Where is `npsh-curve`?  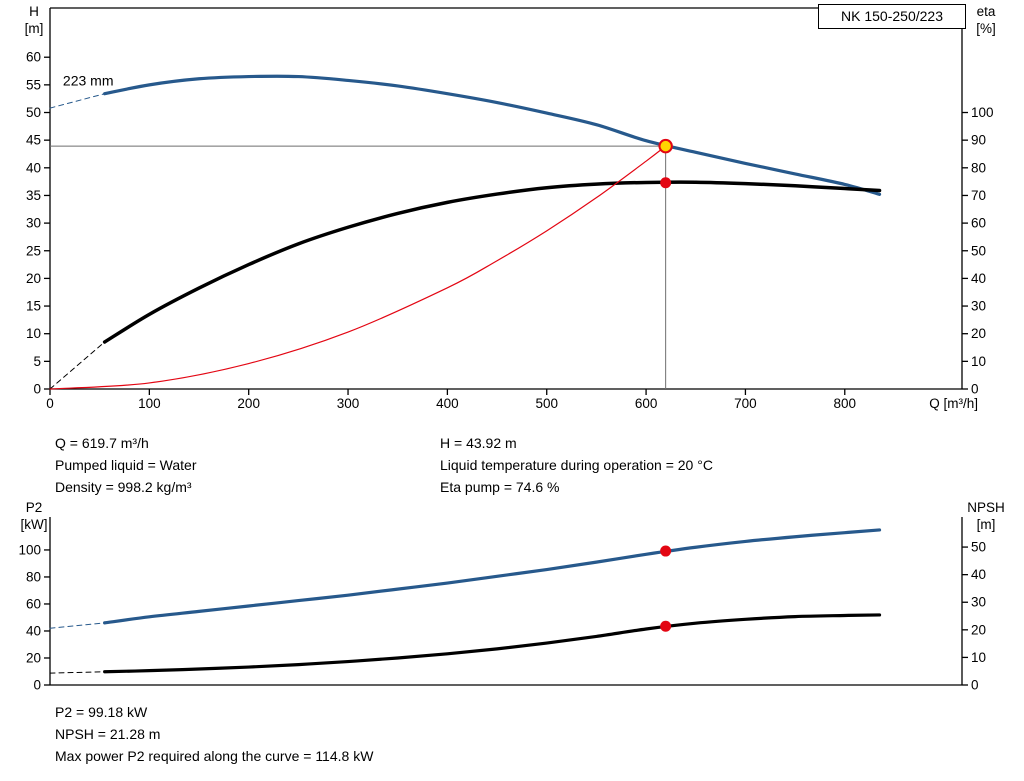 npsh-curve is located at coordinates (492, 643).